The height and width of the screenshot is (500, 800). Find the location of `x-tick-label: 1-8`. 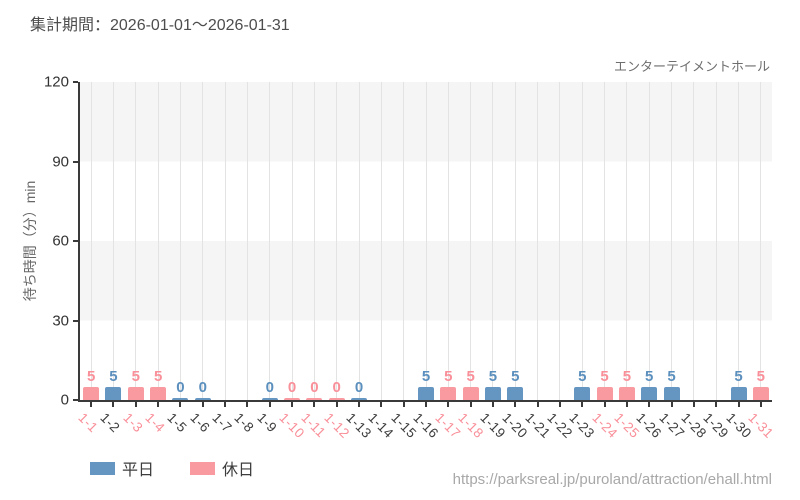

x-tick-label: 1-8 is located at coordinates (244, 423).